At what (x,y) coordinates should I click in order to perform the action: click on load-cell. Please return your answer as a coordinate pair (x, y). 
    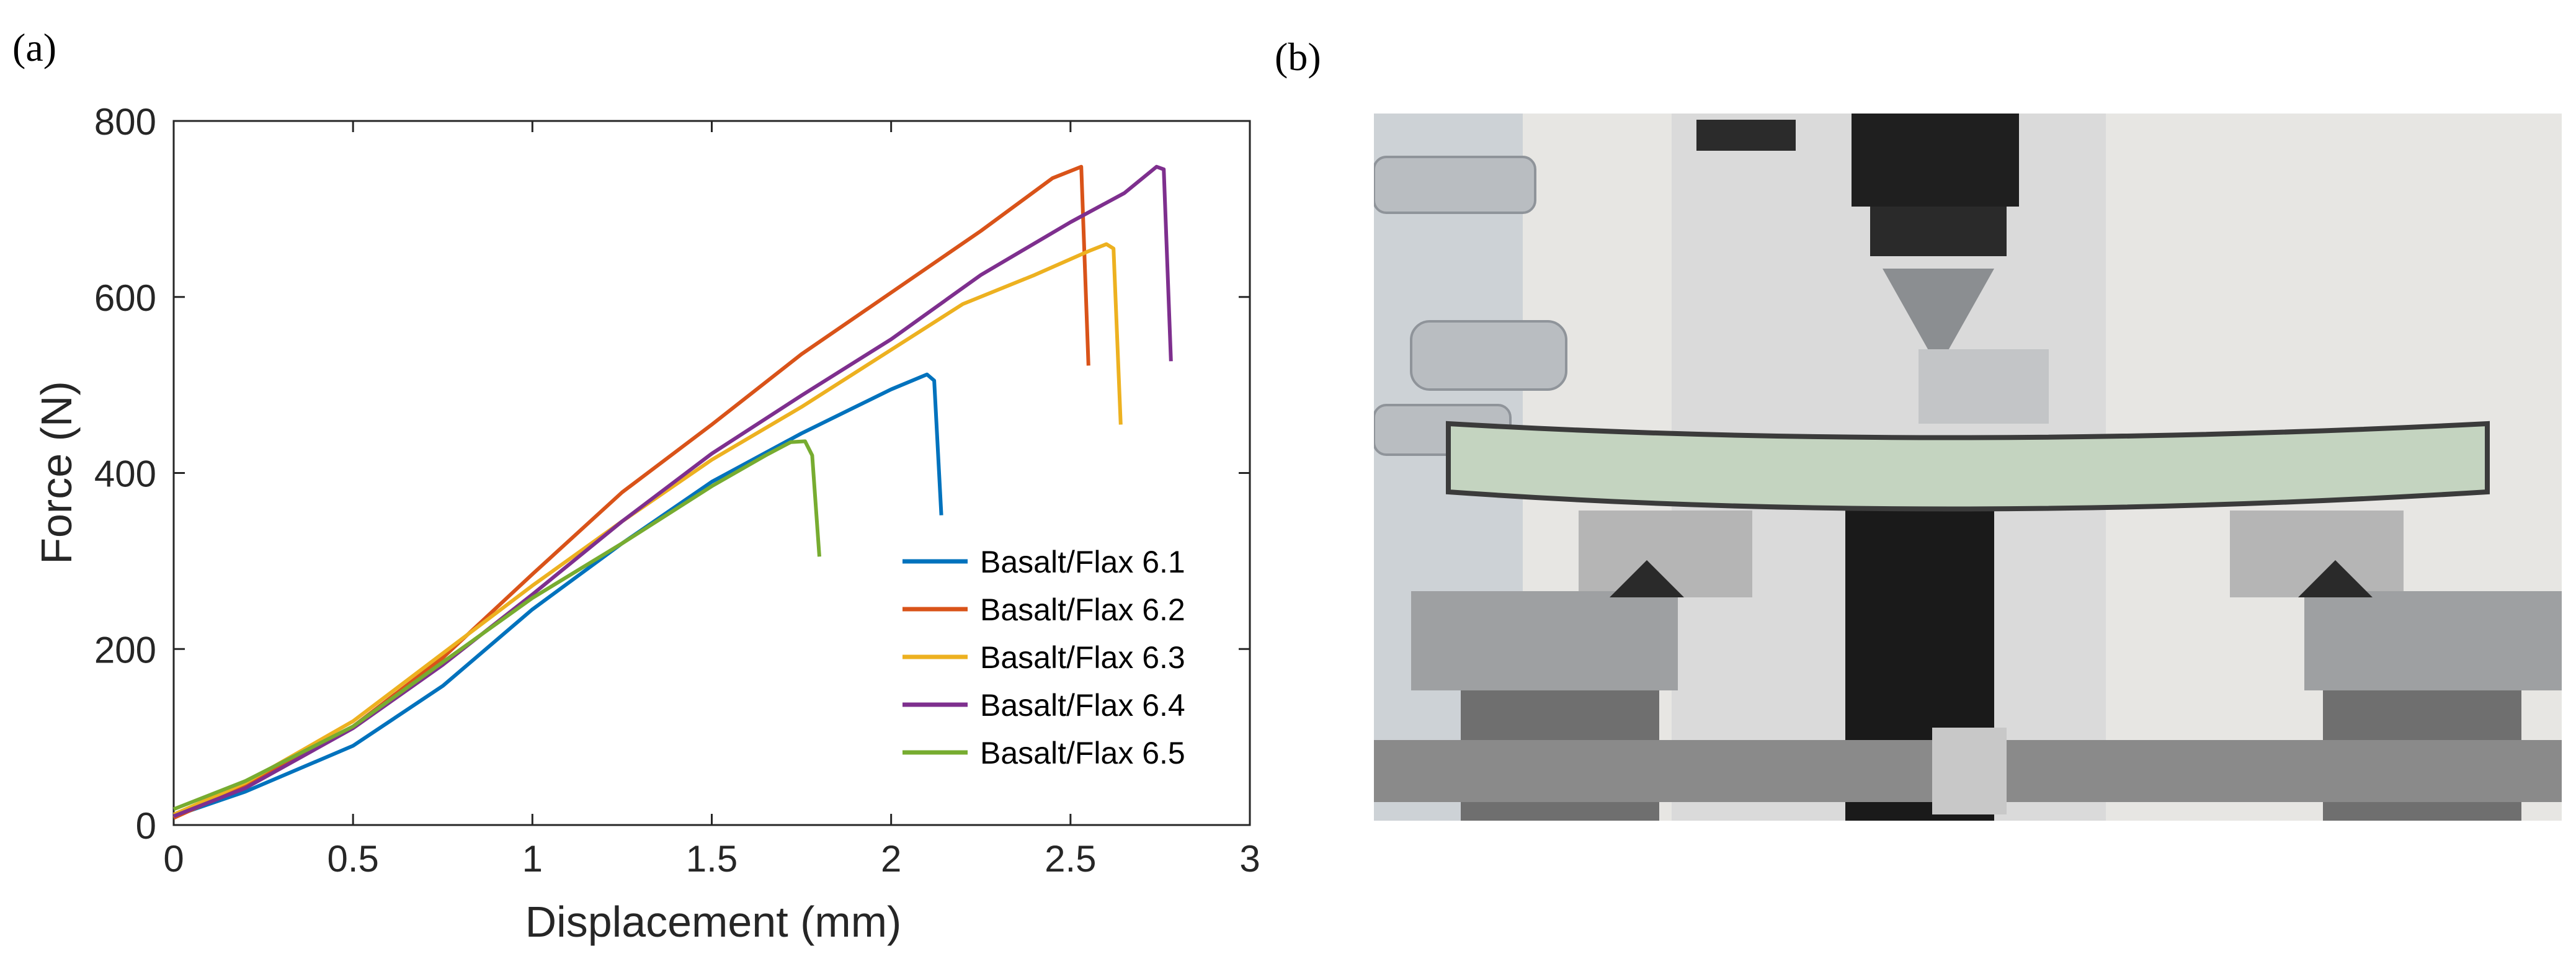
    Looking at the image, I should click on (1951, 269).